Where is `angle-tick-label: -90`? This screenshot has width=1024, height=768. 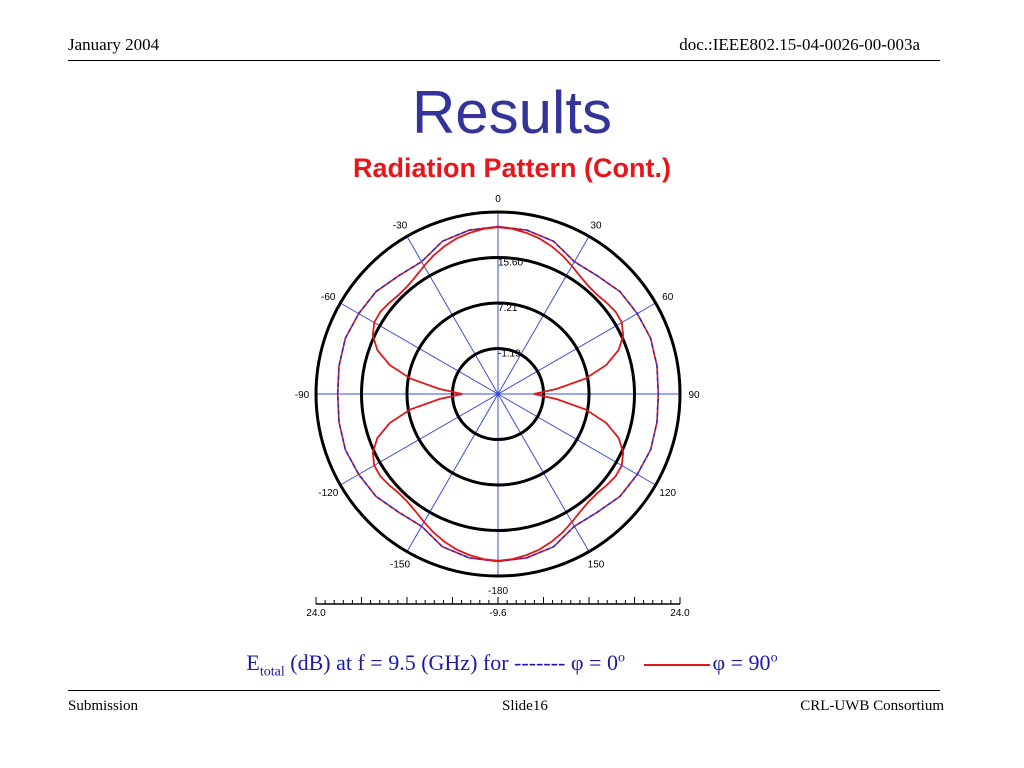 angle-tick-label: -90 is located at coordinates (302, 395).